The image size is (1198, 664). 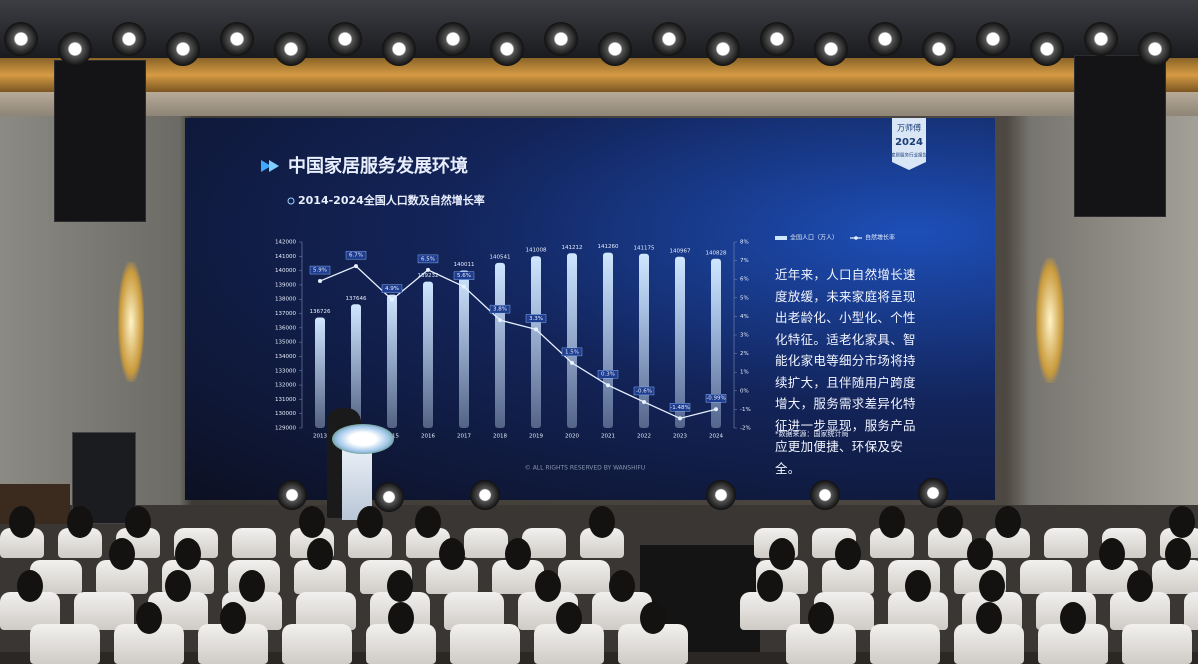 What do you see at coordinates (536, 251) in the screenshot?
I see `bar-value-label: 141008` at bounding box center [536, 251].